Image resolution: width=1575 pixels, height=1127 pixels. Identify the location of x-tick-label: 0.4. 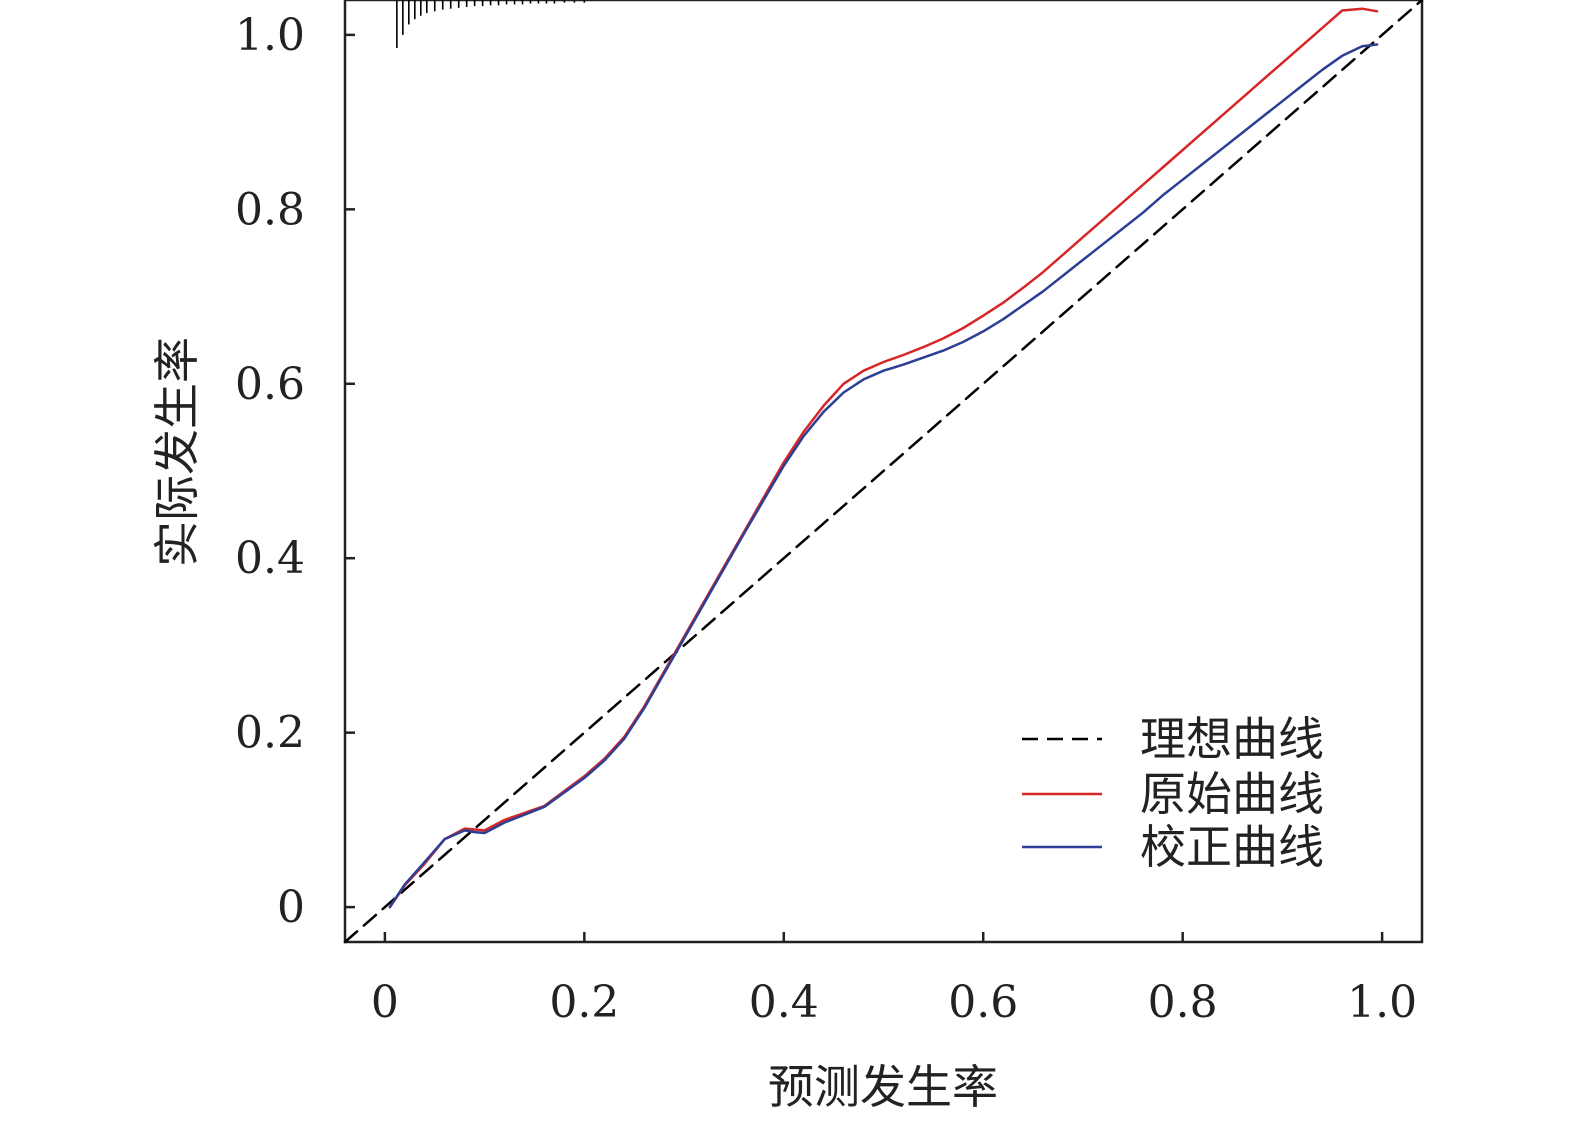
(784, 1002).